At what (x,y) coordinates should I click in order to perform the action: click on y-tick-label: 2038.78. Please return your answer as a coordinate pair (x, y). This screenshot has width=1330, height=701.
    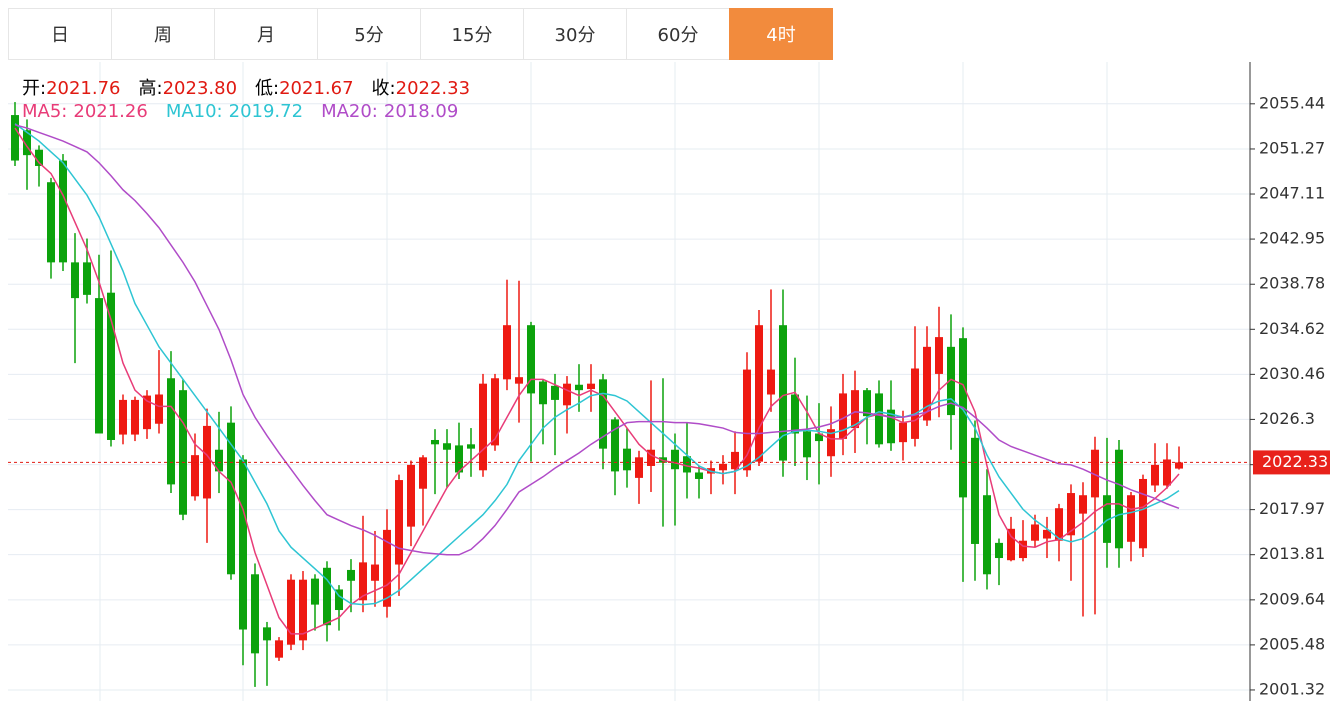
    Looking at the image, I should click on (1292, 283).